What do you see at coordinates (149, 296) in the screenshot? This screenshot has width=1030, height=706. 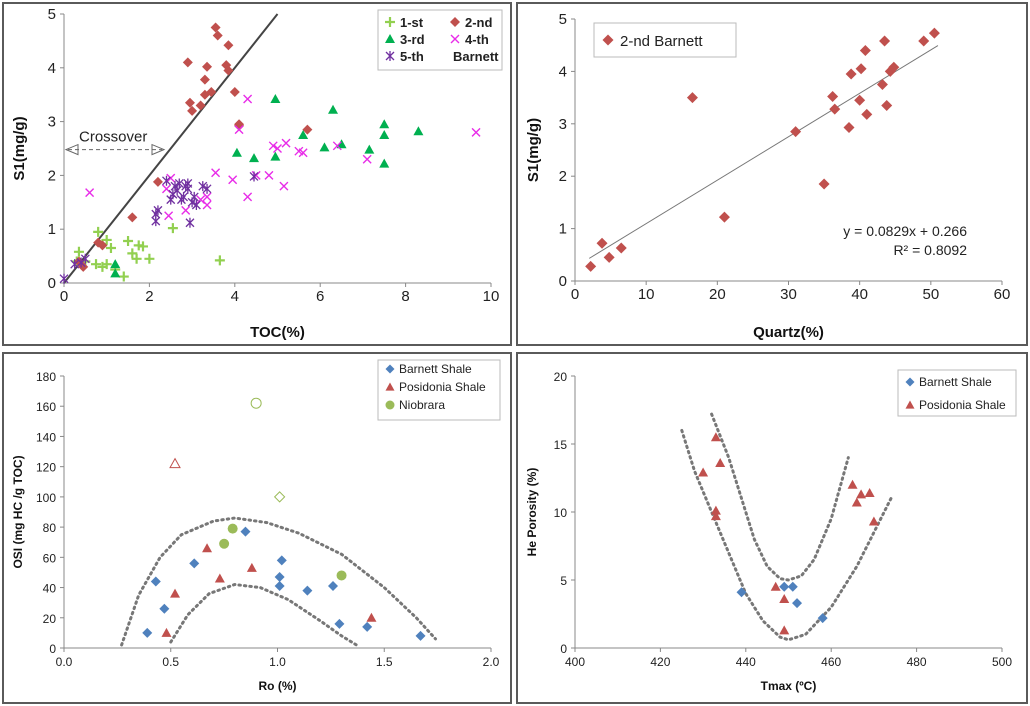 I see `x-tick-label: 2` at bounding box center [149, 296].